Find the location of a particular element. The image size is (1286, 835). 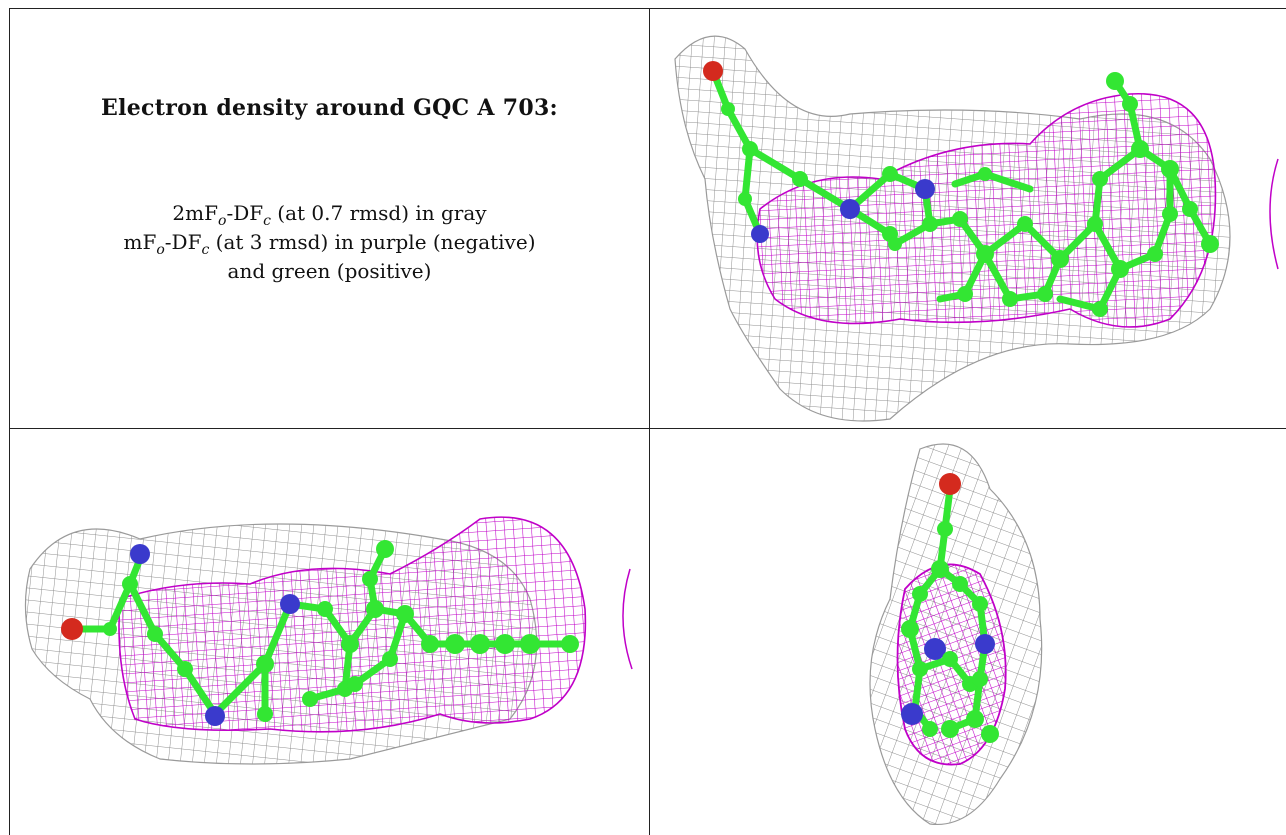

table-border-row-divider is located at coordinates (647, 428).